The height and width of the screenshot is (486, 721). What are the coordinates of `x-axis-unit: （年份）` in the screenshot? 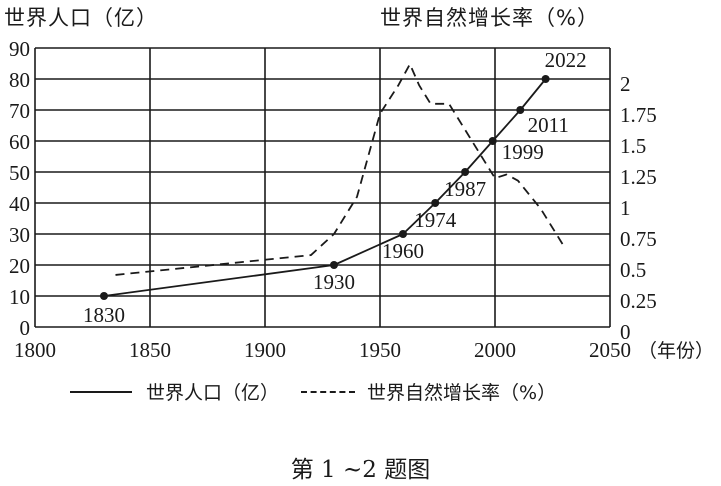 It's located at (676, 351).